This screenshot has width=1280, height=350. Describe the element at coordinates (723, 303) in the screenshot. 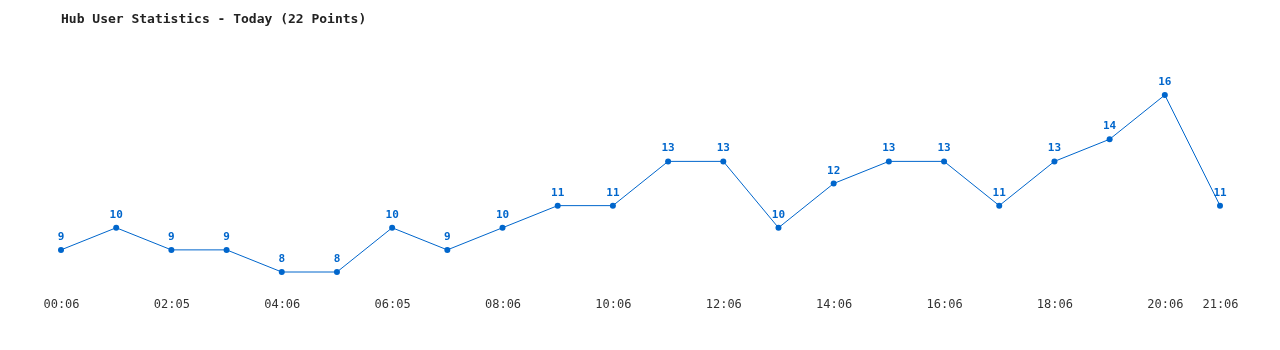

I see `x-tick-label: 12:06` at that location.